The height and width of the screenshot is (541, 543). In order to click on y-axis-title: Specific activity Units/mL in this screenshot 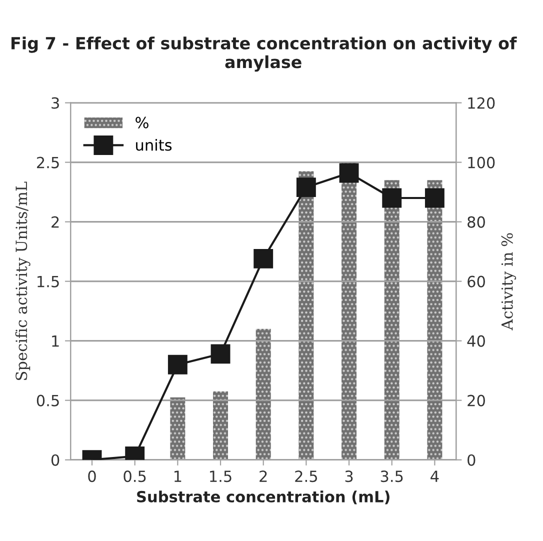, I will do `click(22, 281)`.